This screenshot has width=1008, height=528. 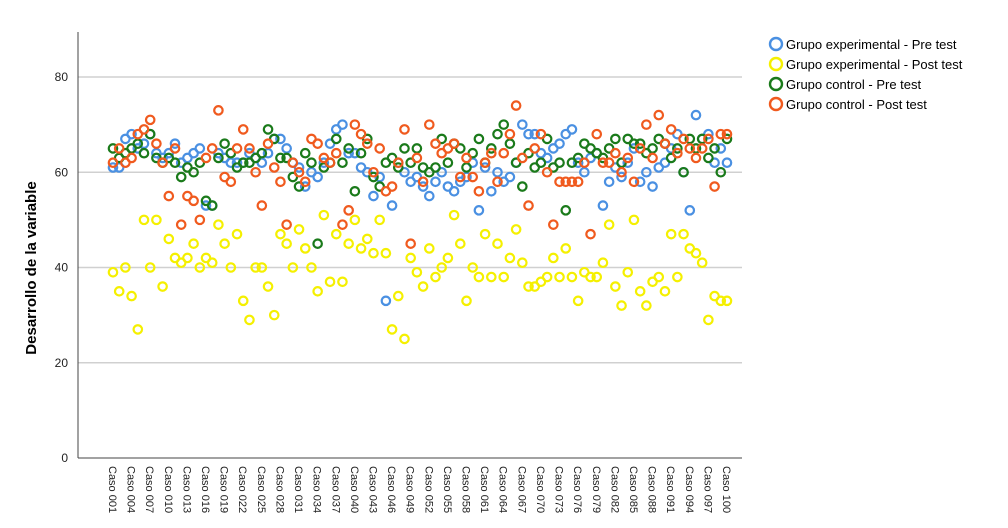 I want to click on y-tick-label: 80, so click(x=62, y=77).